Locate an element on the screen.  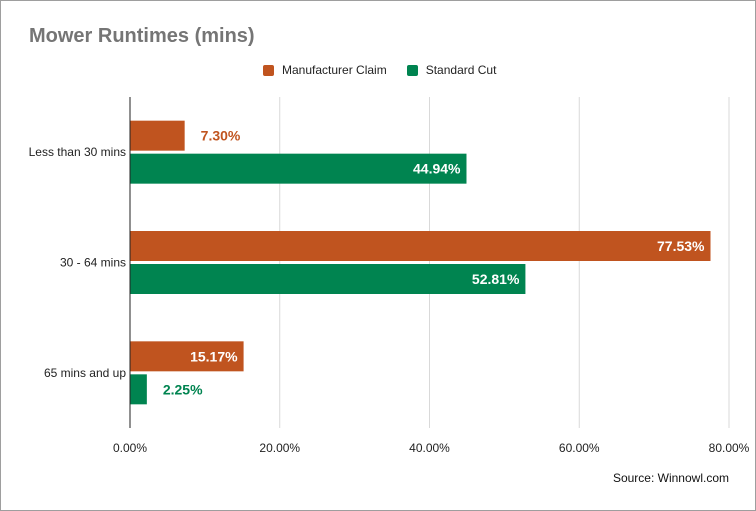
legend-item-manufacturer-claim: Manufacturer Claim is located at coordinates (325, 70).